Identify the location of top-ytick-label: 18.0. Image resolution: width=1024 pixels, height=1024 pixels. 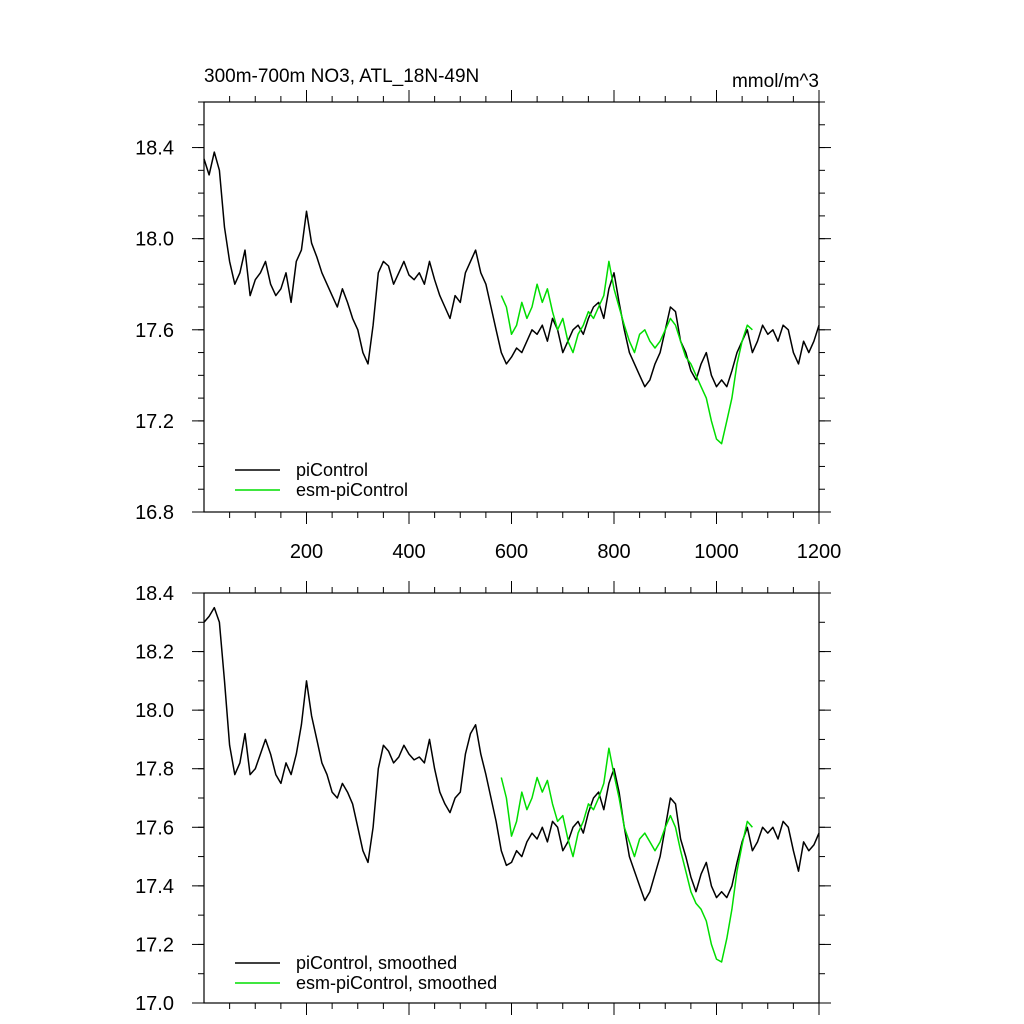
(154, 240).